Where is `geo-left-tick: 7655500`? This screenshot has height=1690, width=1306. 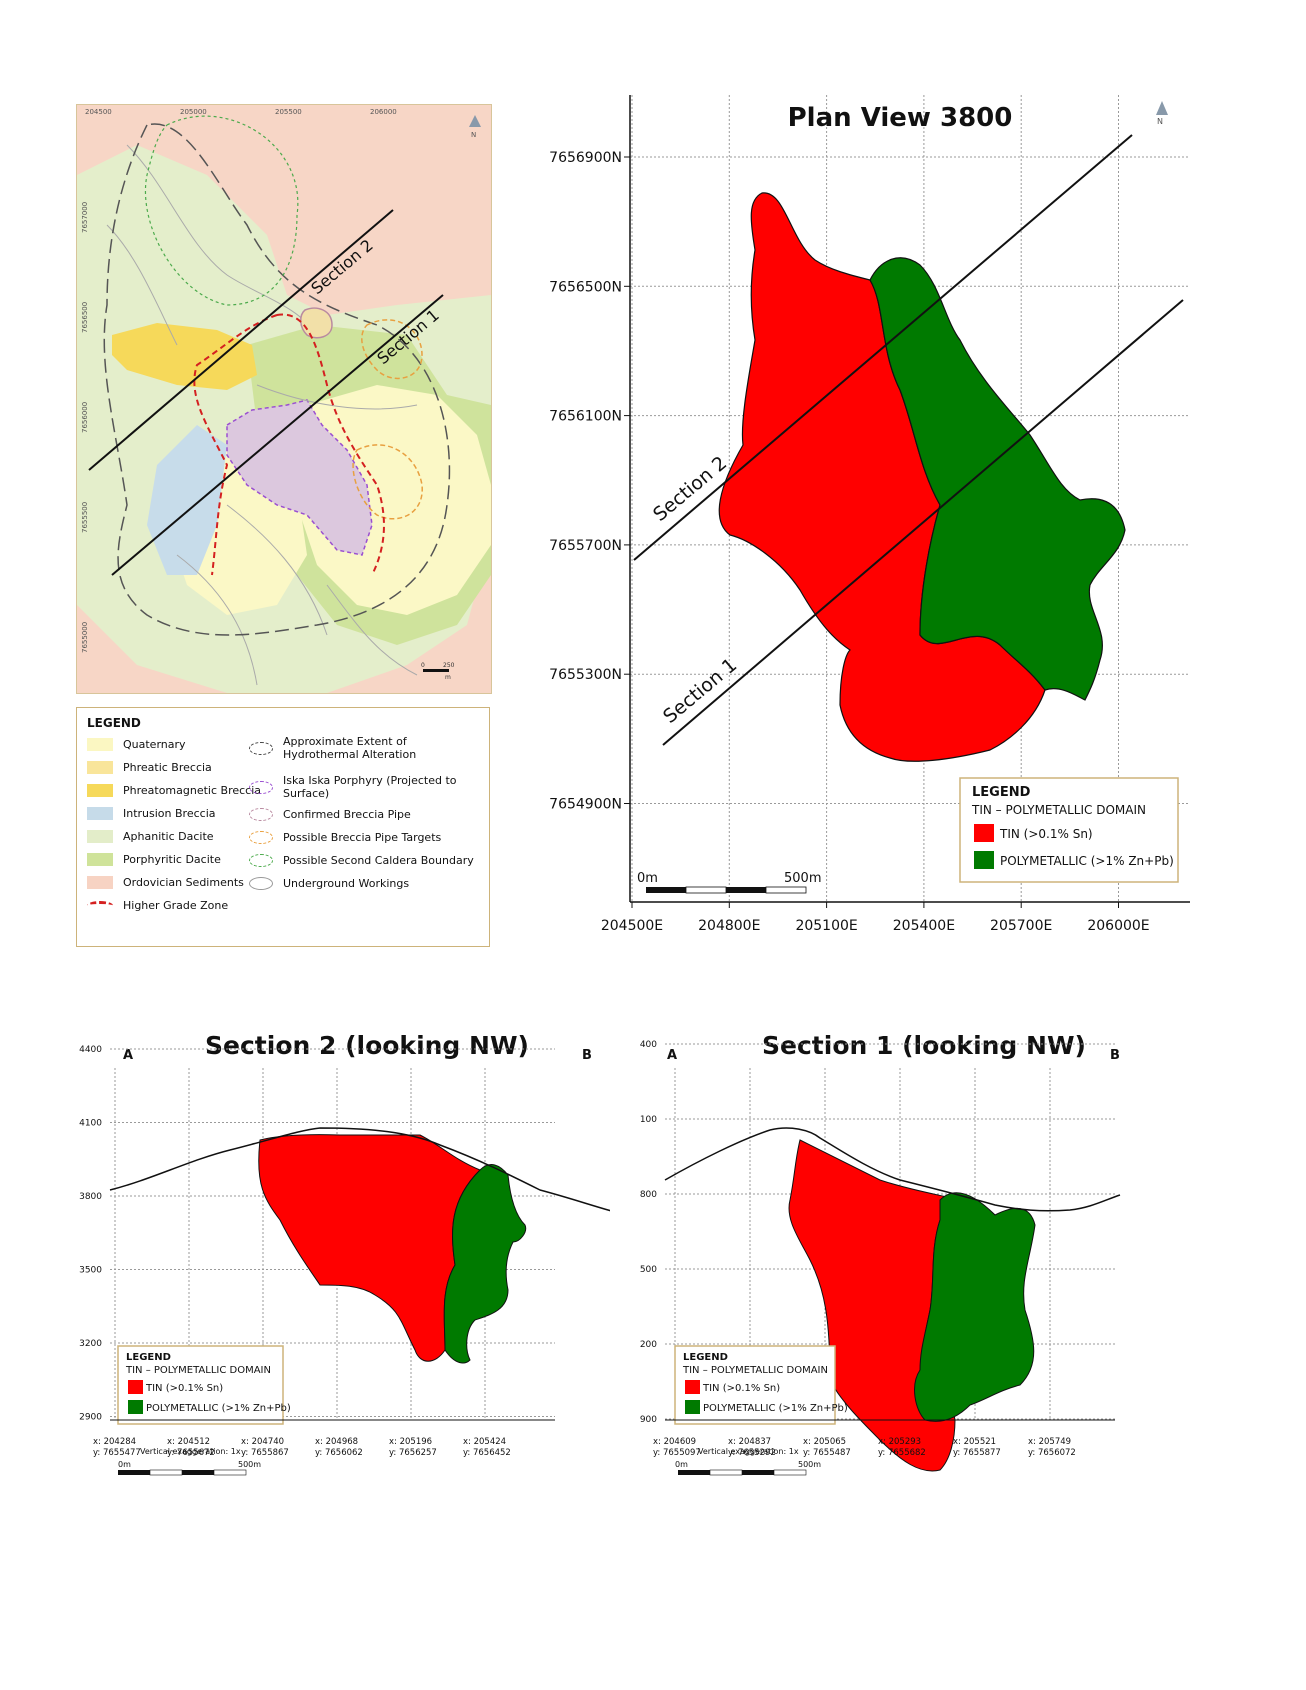 geo-left-tick: 7655500 is located at coordinates (85, 517).